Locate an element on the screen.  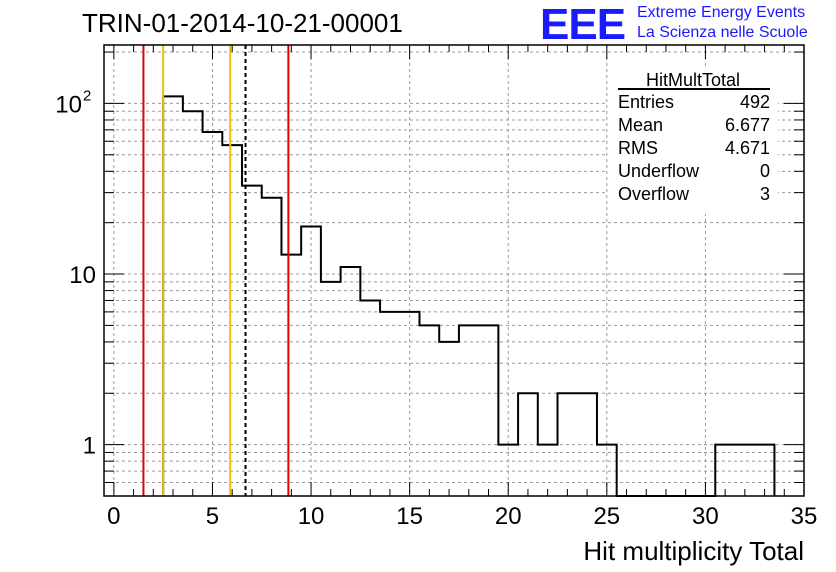
x-tick-label: 5 is located at coordinates (212, 516).